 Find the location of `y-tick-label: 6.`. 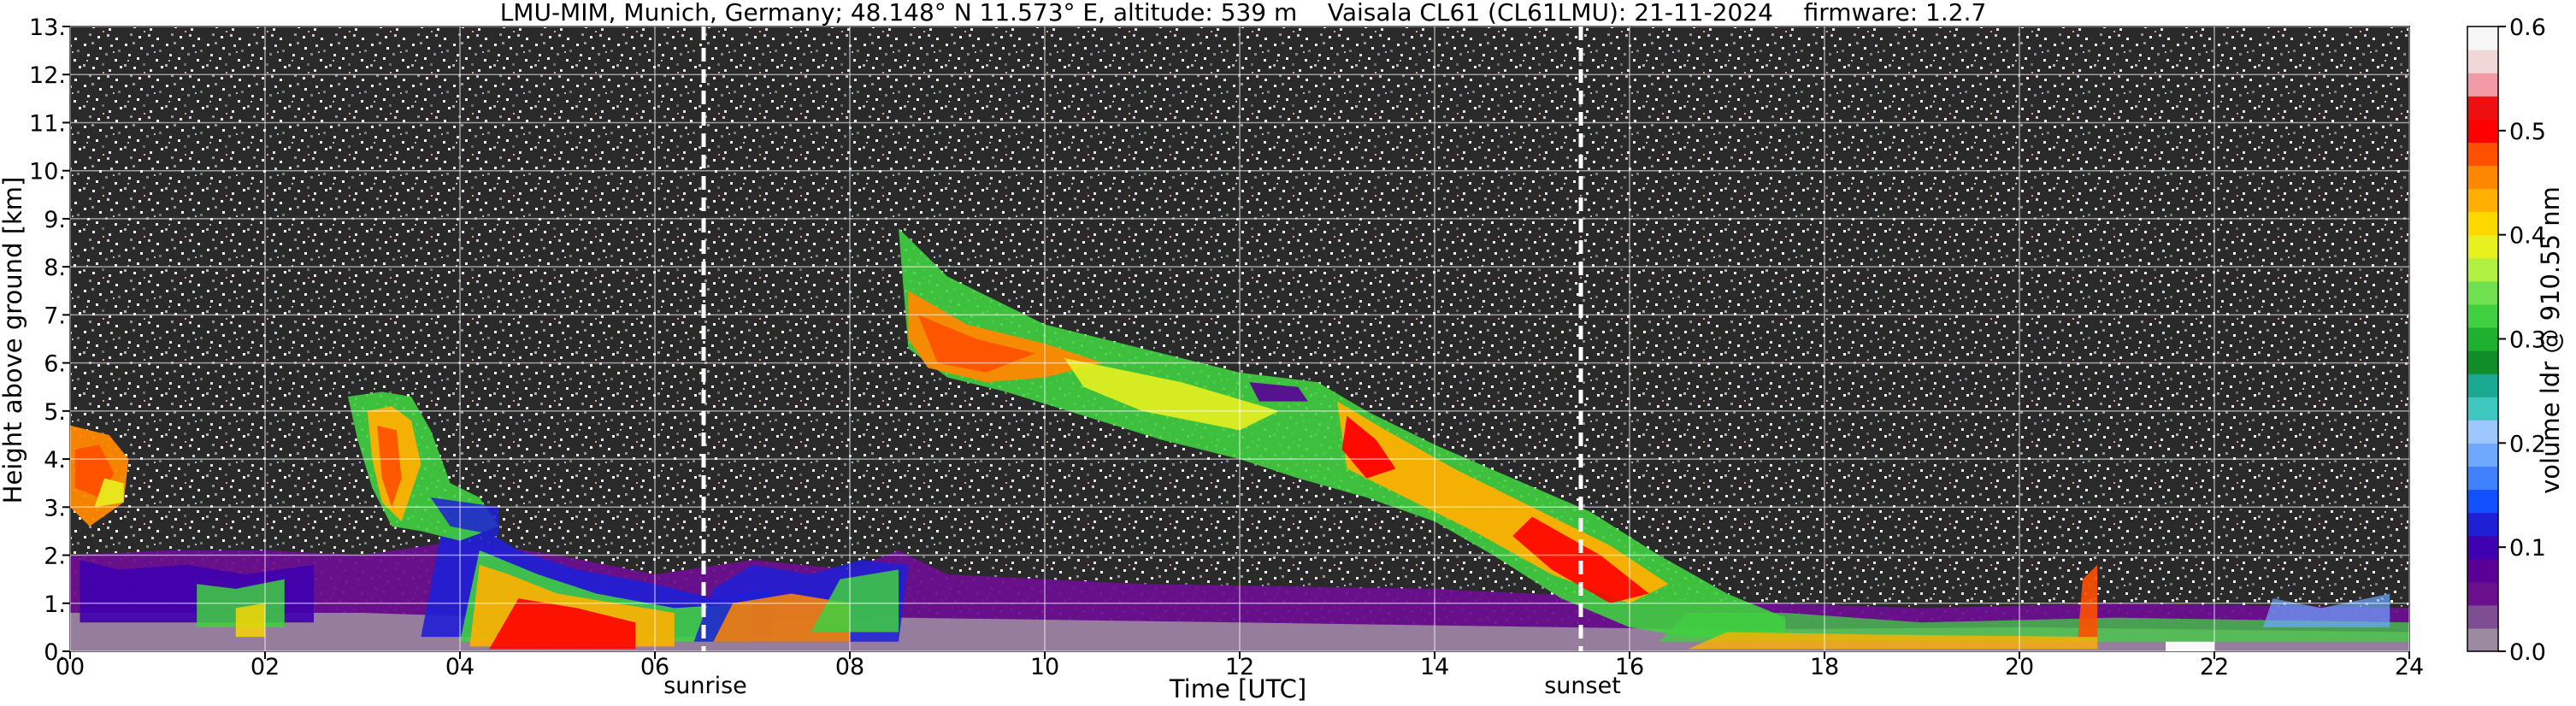

y-tick-label: 6. is located at coordinates (55, 364).